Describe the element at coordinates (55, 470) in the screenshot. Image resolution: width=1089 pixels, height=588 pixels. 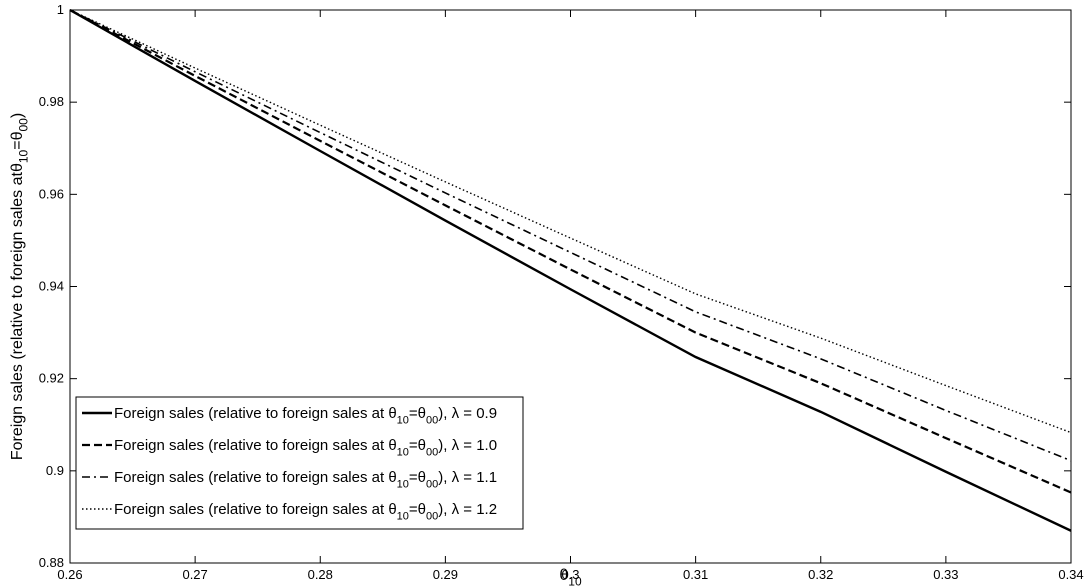
I see `y-tick-label: 0.9` at that location.